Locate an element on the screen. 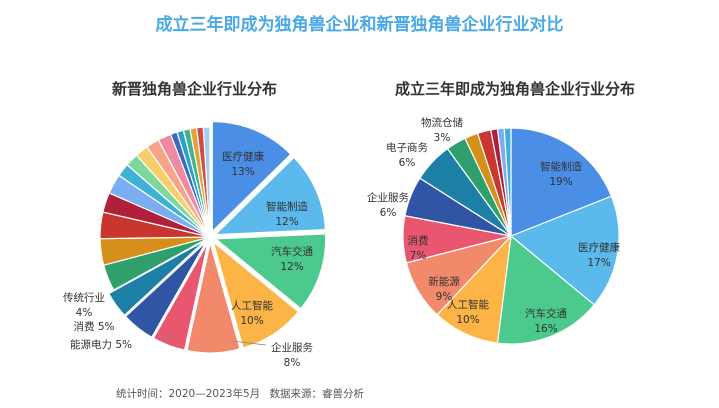 The image size is (719, 408). left-slice-label-1: 智能制造 is located at coordinates (287, 206).